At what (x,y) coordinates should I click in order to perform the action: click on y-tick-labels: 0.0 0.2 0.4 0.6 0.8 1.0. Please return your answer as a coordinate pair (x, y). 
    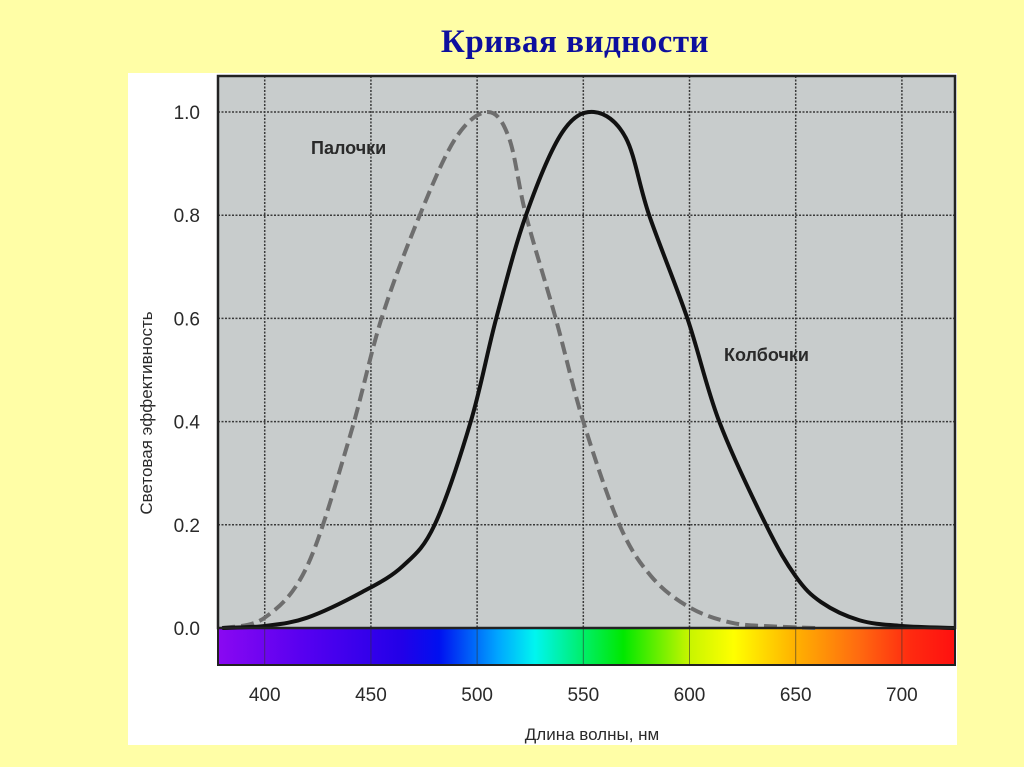
    Looking at the image, I should click on (187, 371).